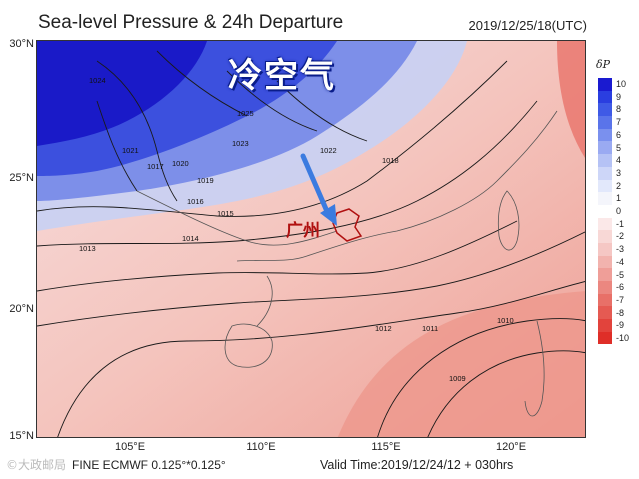 Image resolution: width=639 pixels, height=479 pixels. Describe the element at coordinates (623, 338) in the screenshot. I see `legend-label: -10` at that location.